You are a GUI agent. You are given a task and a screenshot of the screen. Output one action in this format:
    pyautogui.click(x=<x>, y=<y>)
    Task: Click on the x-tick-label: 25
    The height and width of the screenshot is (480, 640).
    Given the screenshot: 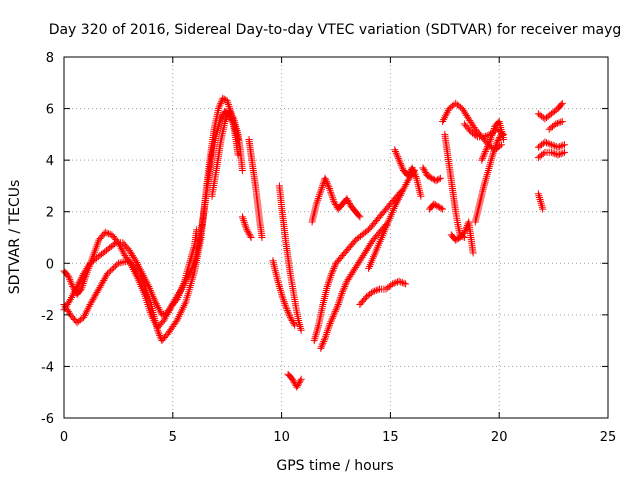 What is the action you would take?
    pyautogui.click(x=608, y=437)
    